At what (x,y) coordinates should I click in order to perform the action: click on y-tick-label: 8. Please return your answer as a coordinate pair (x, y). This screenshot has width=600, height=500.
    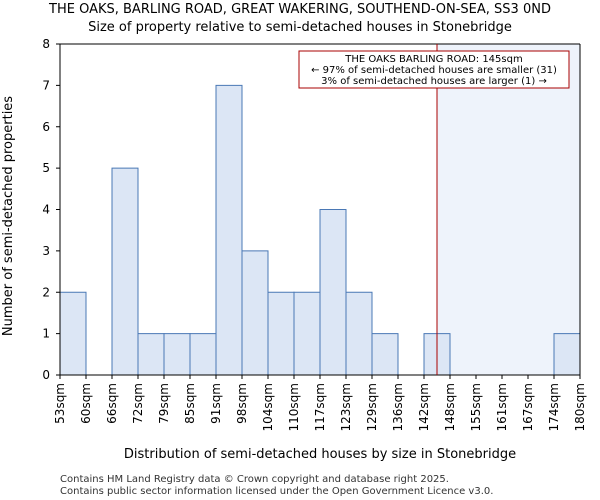
    Looking at the image, I should click on (46, 44).